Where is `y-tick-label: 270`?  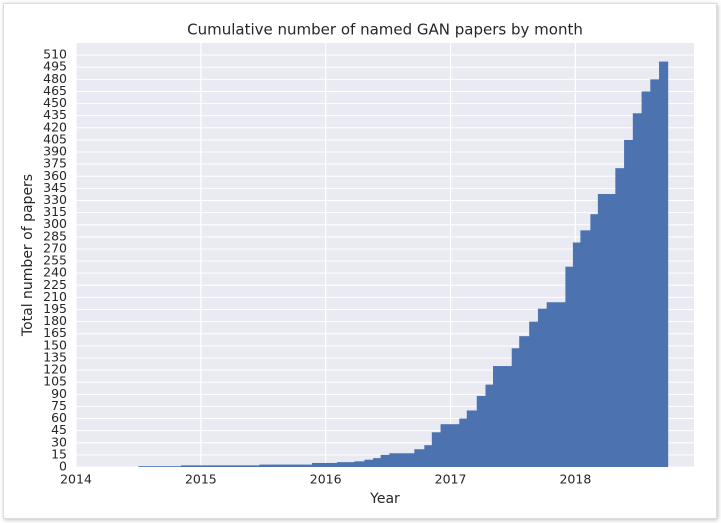
y-tick-label: 270 is located at coordinates (55, 247).